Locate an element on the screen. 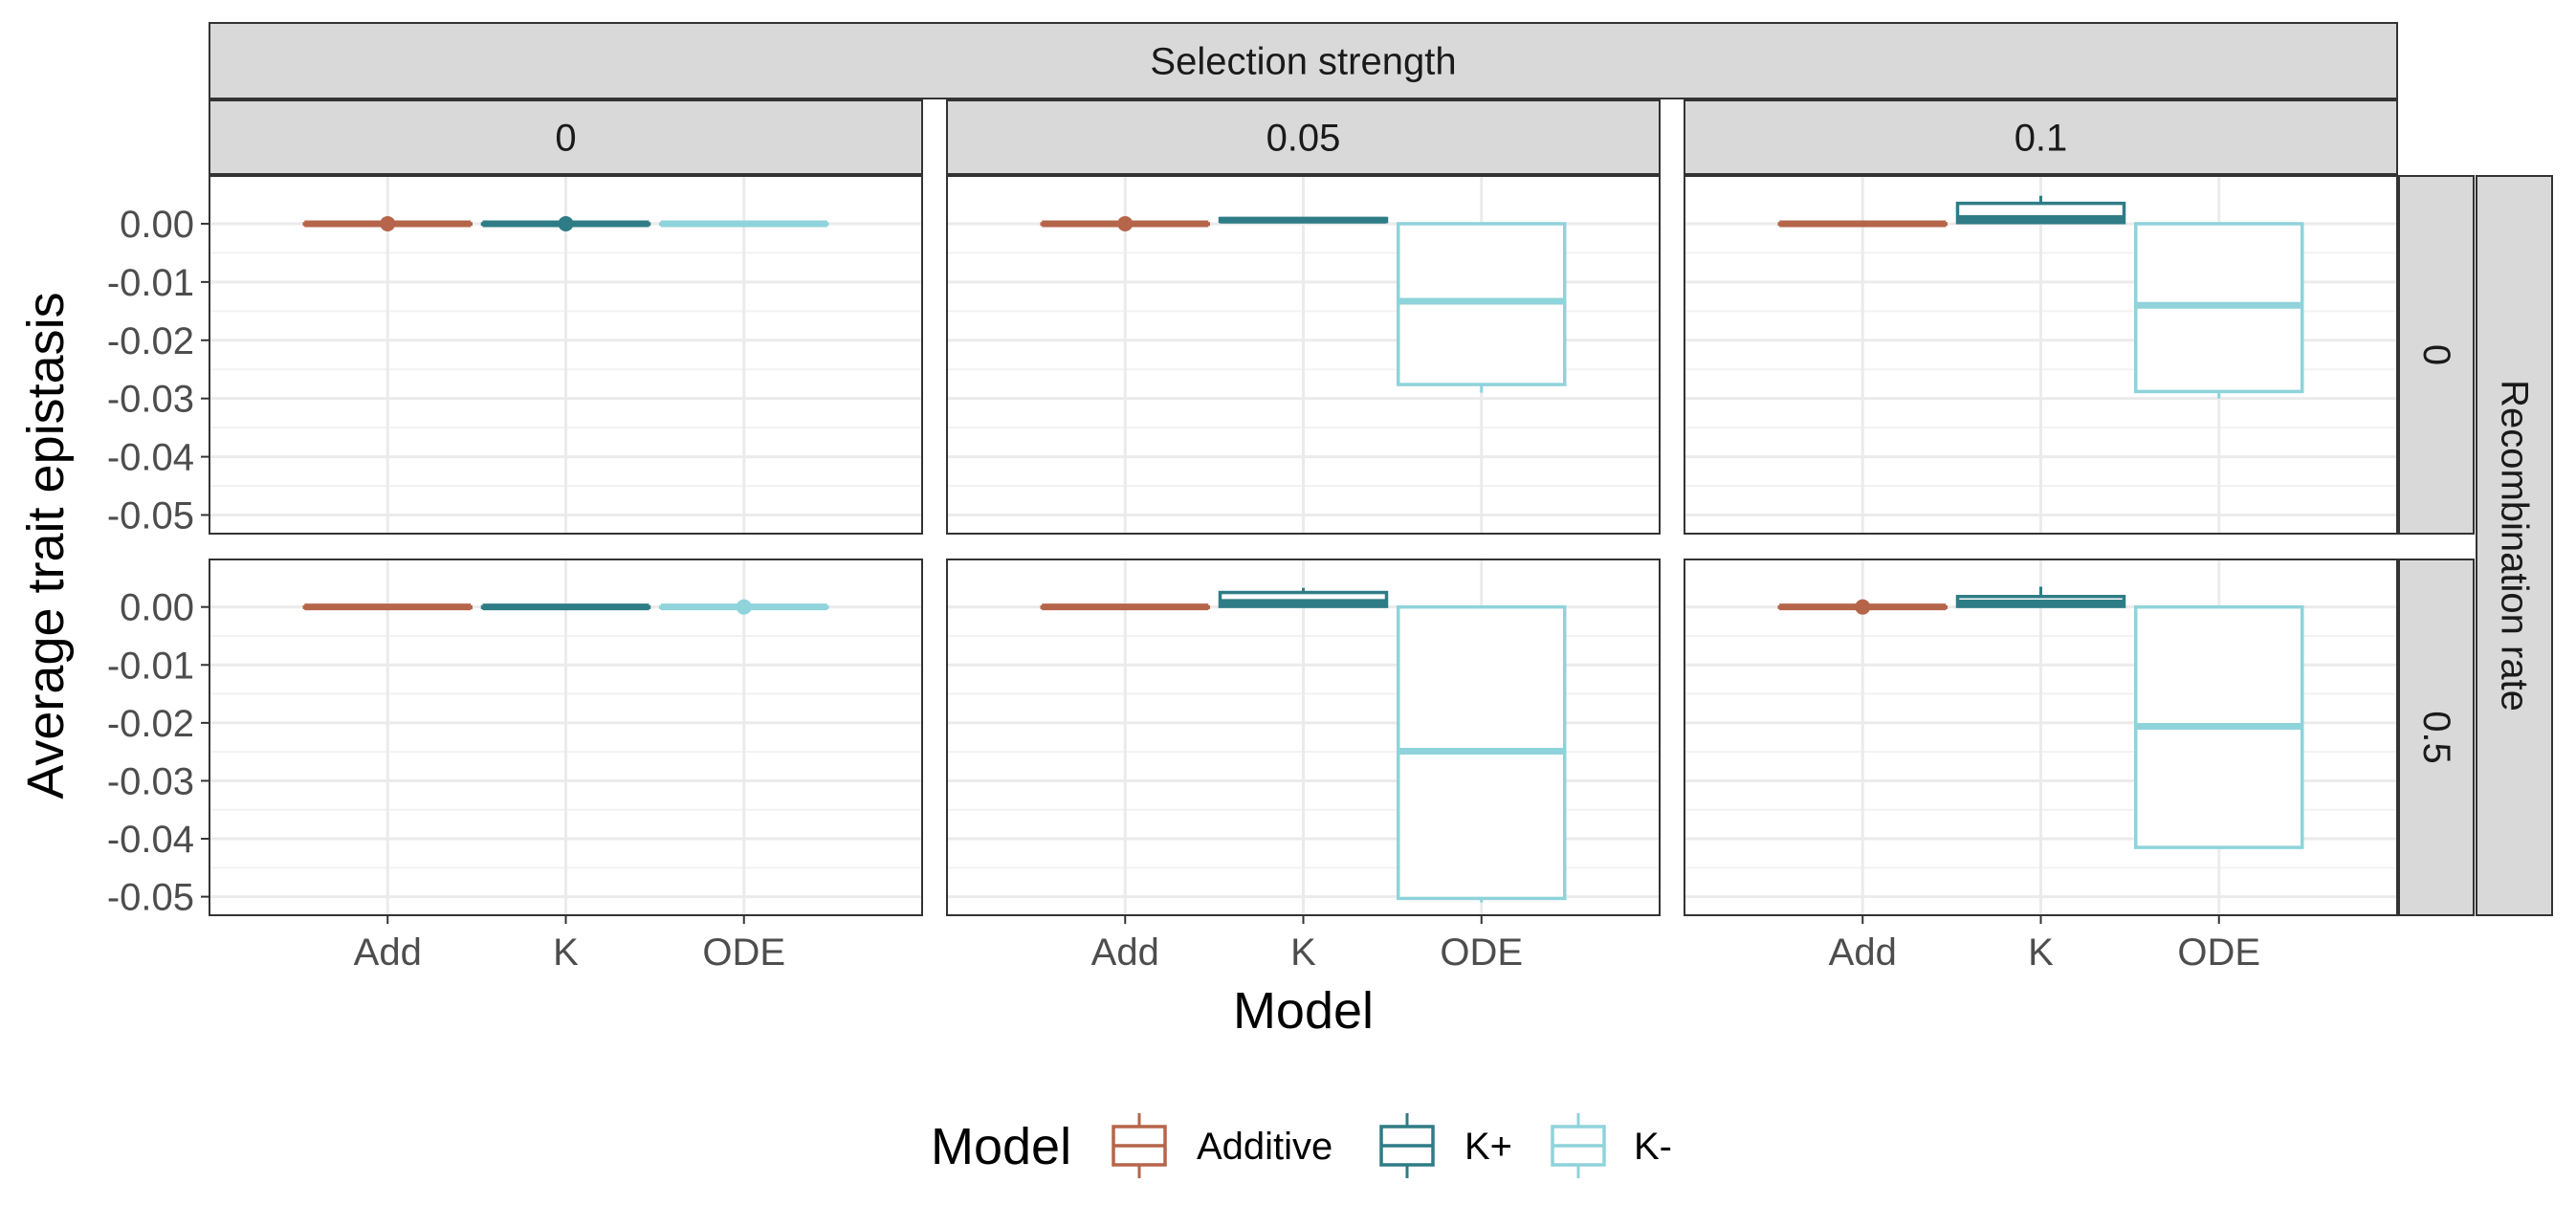 Image resolution: width=2576 pixels, height=1227 pixels. facet-row-label: 0 is located at coordinates (2436, 354).